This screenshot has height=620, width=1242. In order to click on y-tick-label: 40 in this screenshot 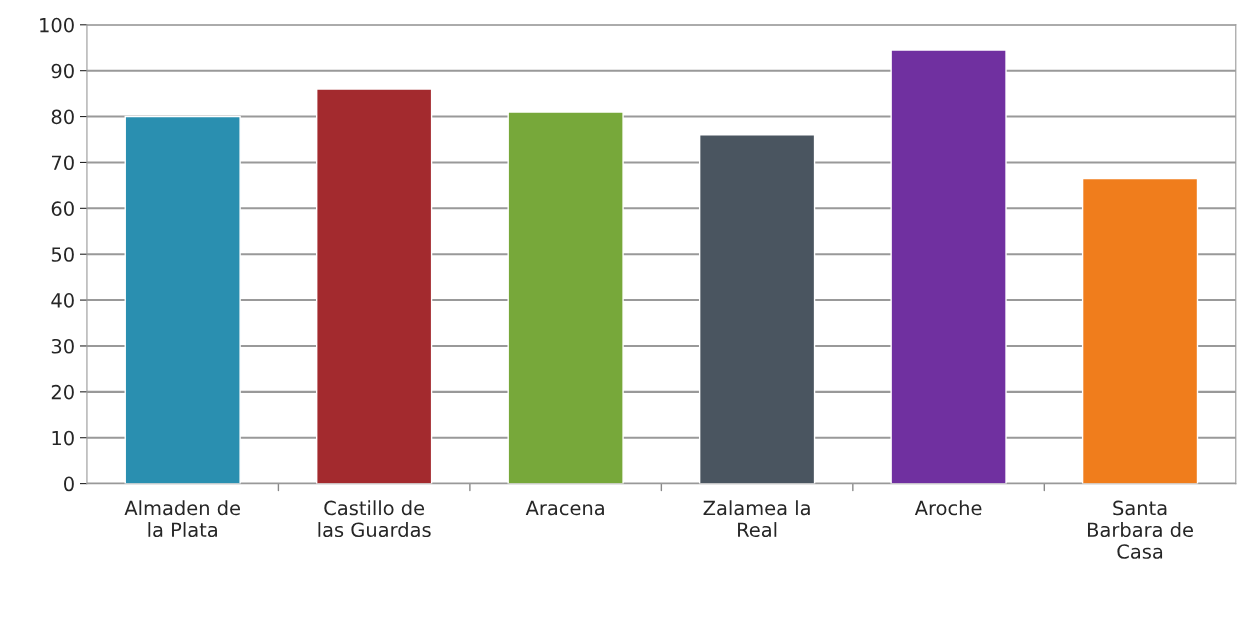, I will do `click(62, 300)`.